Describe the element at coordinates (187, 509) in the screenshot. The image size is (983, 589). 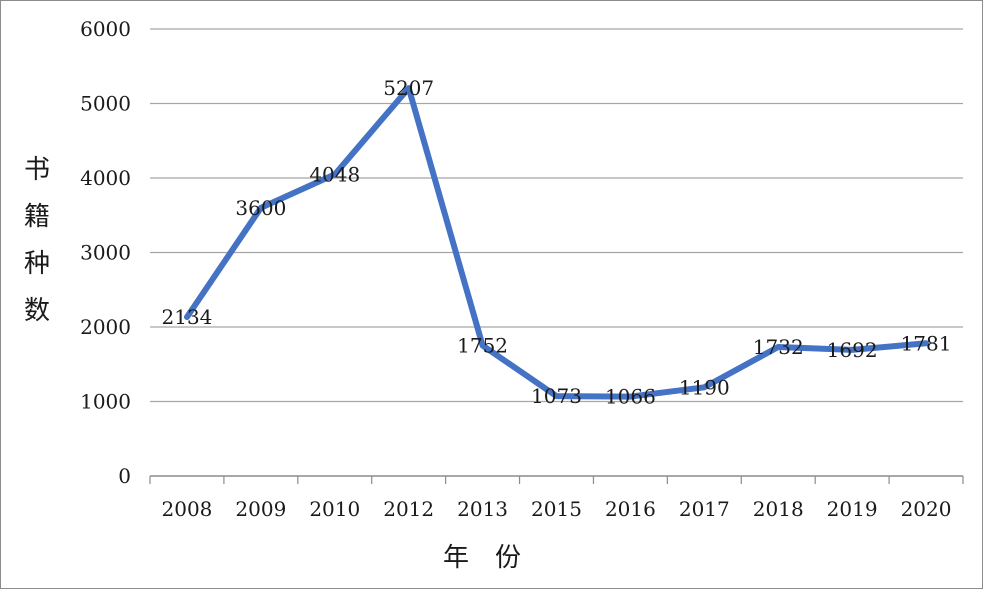
I see `x-tick-label: 2008` at that location.